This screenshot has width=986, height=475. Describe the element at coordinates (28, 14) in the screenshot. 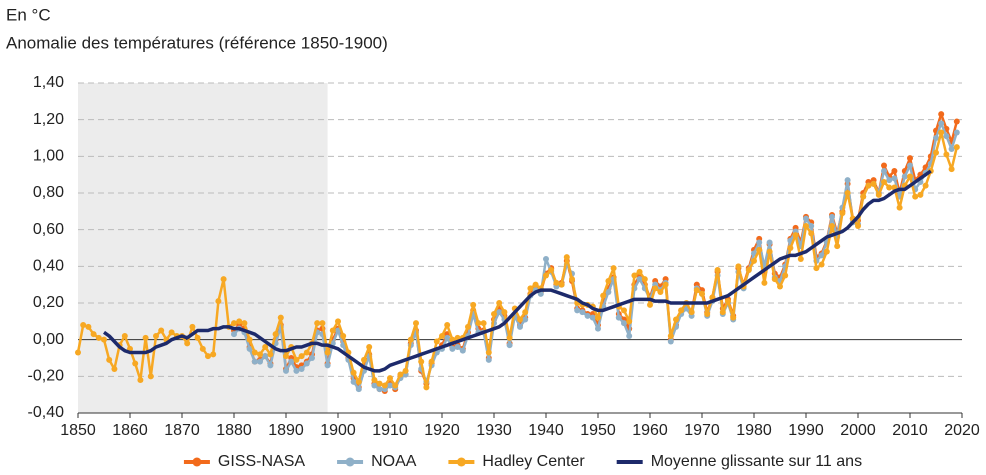

I see `unit-label: En °C` at that location.